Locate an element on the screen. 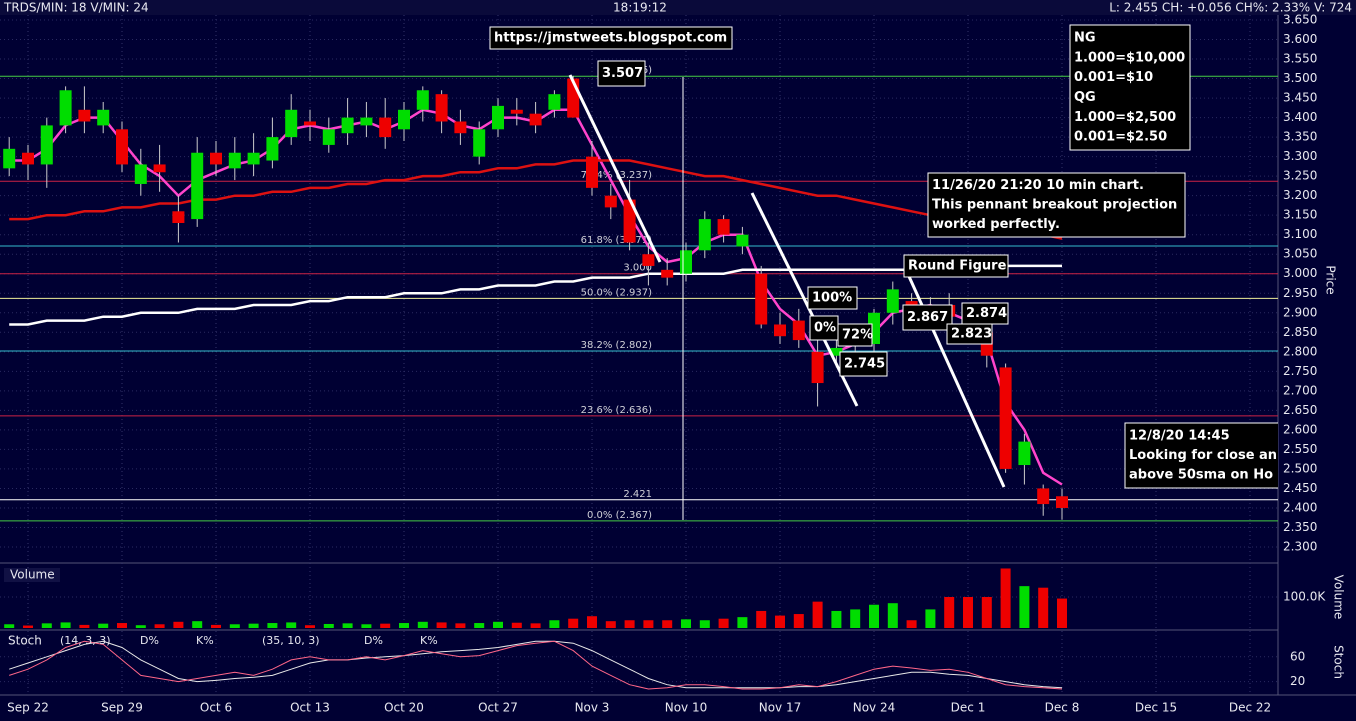 The height and width of the screenshot is (721, 1356). y-tick-label: 2.950 is located at coordinates (1300, 293).